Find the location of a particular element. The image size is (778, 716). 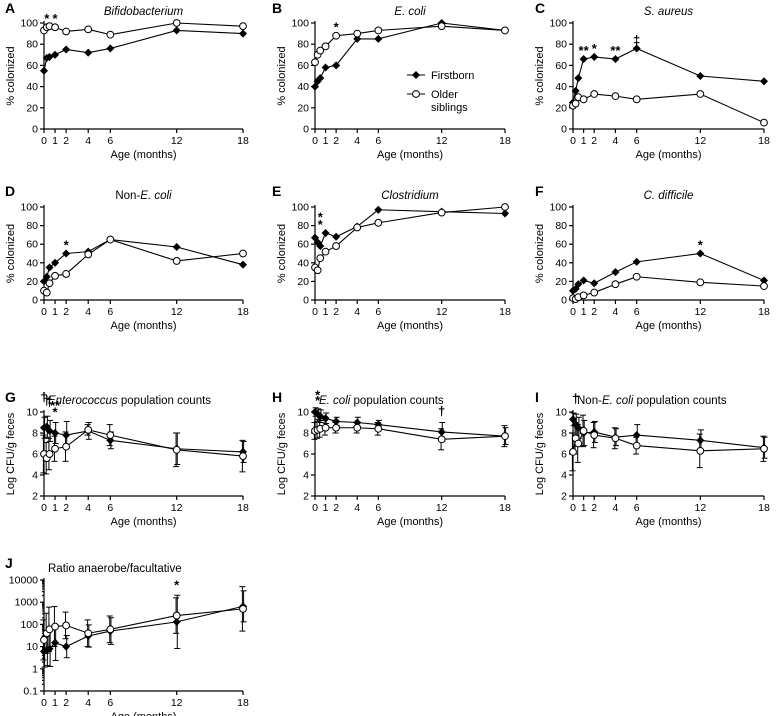

y-tick-label: 80 is located at coordinates (303, 226).